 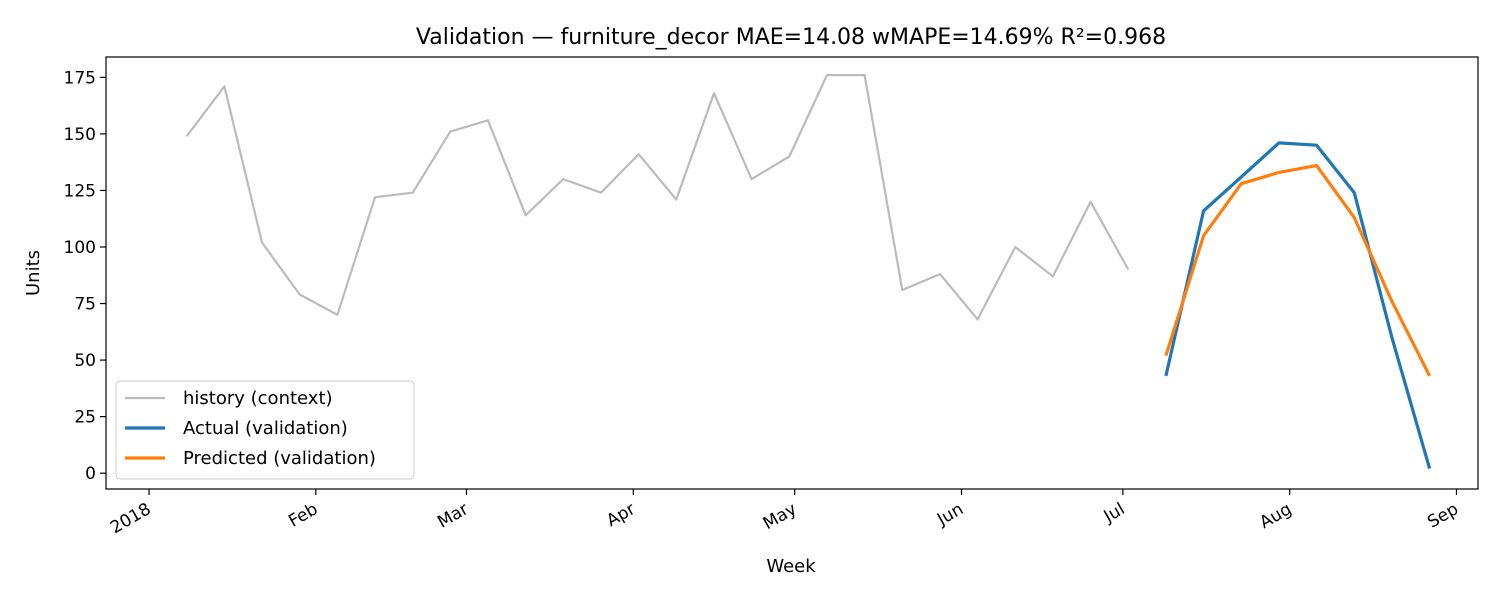 I want to click on y-tick-label: 175, so click(x=80, y=78).